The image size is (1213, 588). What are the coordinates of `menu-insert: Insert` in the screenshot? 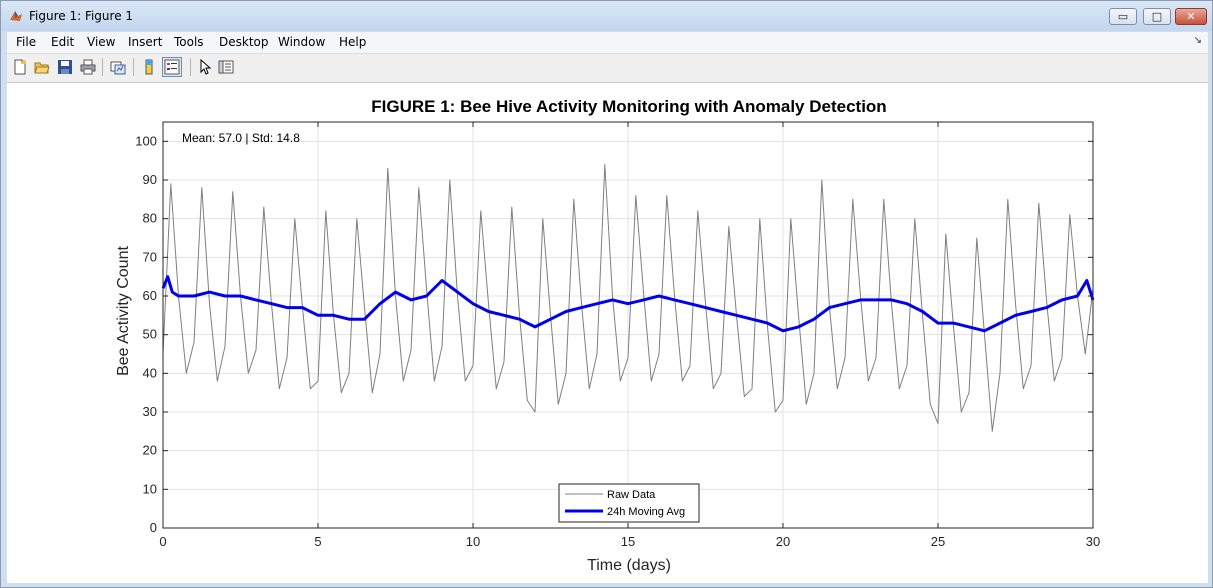 It's located at (145, 42).